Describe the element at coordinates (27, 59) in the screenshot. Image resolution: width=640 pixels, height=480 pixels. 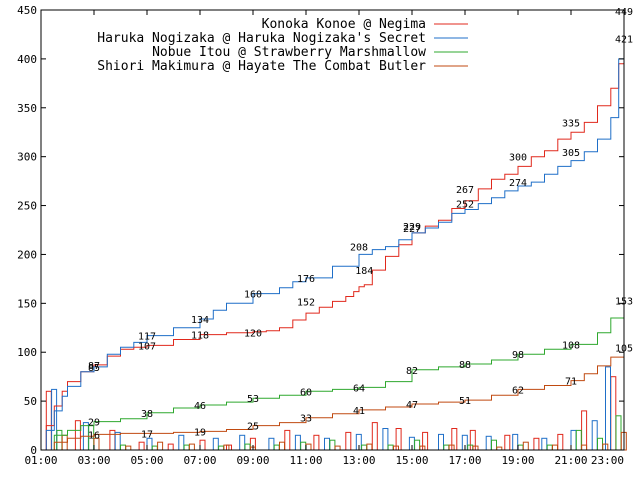
I see `y-tick-label-400: 400` at that location.